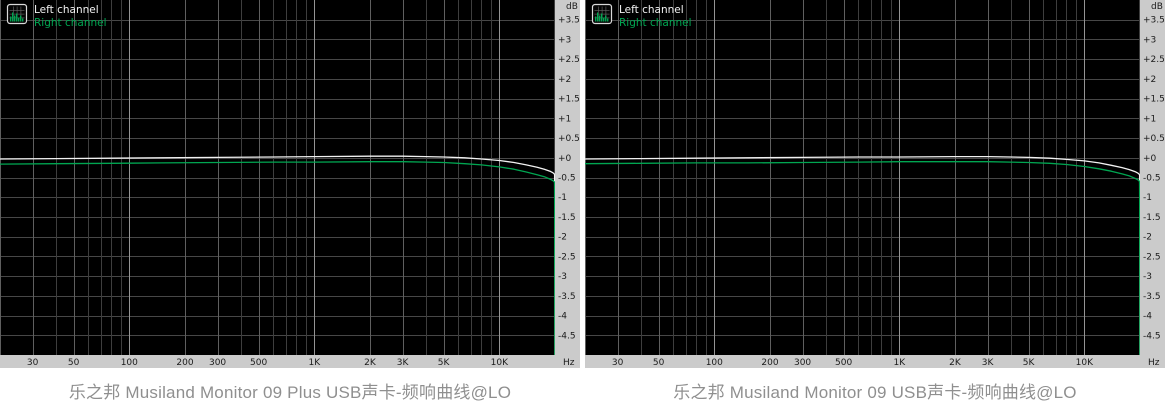  I want to click on chart-caption: 乐之邦 Musiland Monitor 09 USB声卡-频响曲线@LO, so click(875, 392).